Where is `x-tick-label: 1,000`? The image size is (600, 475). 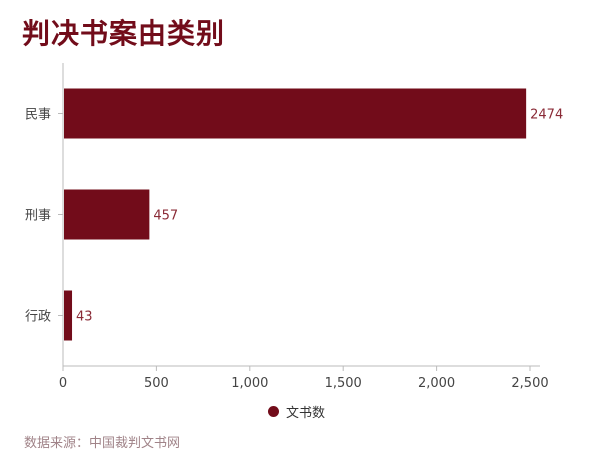 x-tick-label: 1,000 is located at coordinates (249, 383).